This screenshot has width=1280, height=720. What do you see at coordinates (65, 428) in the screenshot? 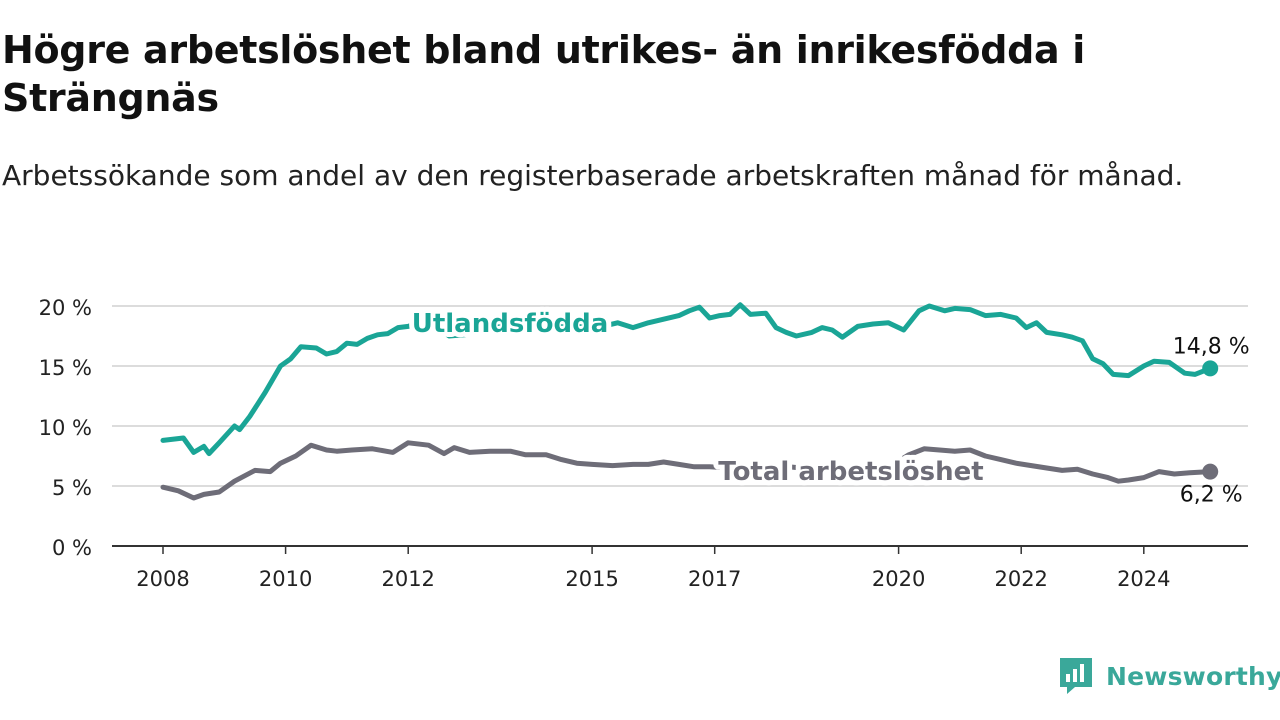
I see `y-tick-label: 10 %` at bounding box center [65, 428].